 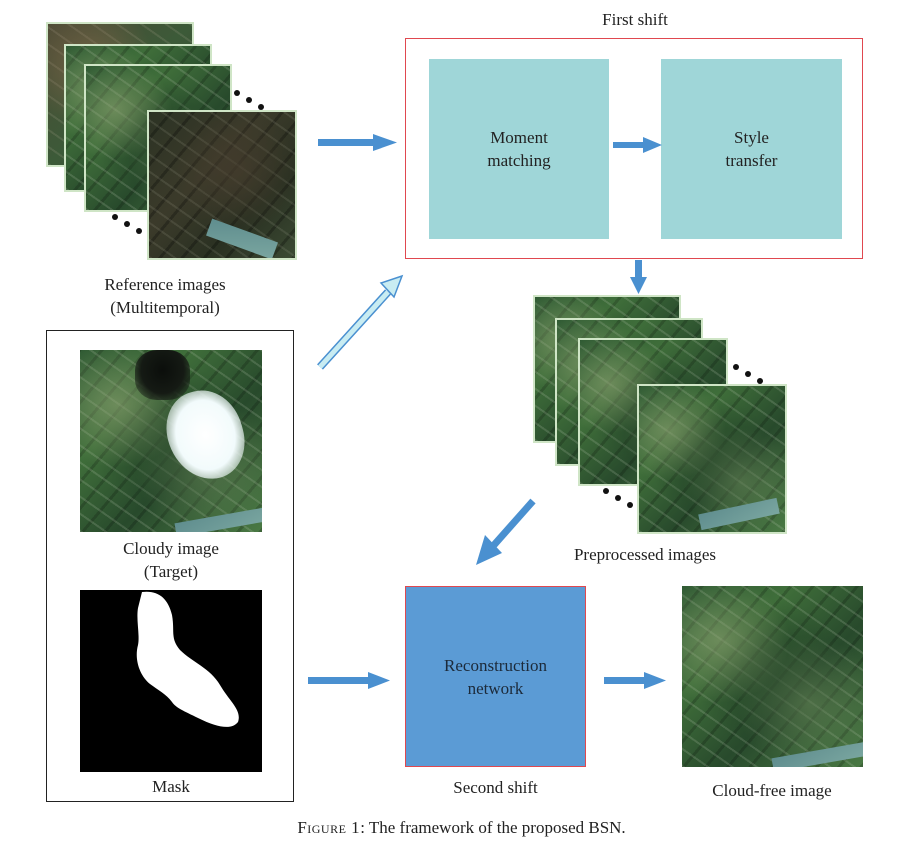 What do you see at coordinates (165, 284) in the screenshot?
I see `reference-label-line1: Reference images` at bounding box center [165, 284].